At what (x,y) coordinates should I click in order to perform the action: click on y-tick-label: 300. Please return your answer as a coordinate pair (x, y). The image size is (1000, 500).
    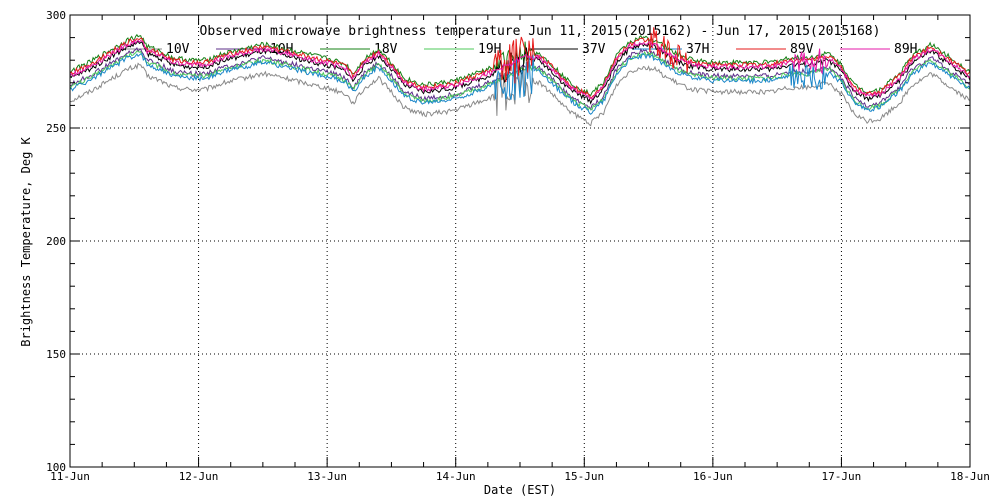
    Looking at the image, I should click on (56, 15).